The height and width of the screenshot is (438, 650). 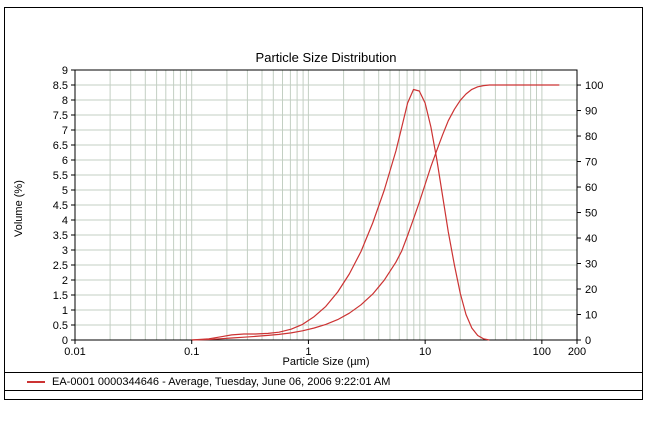 What do you see at coordinates (60, 86) in the screenshot?
I see `y-left-tick-label: 8.5` at bounding box center [60, 86].